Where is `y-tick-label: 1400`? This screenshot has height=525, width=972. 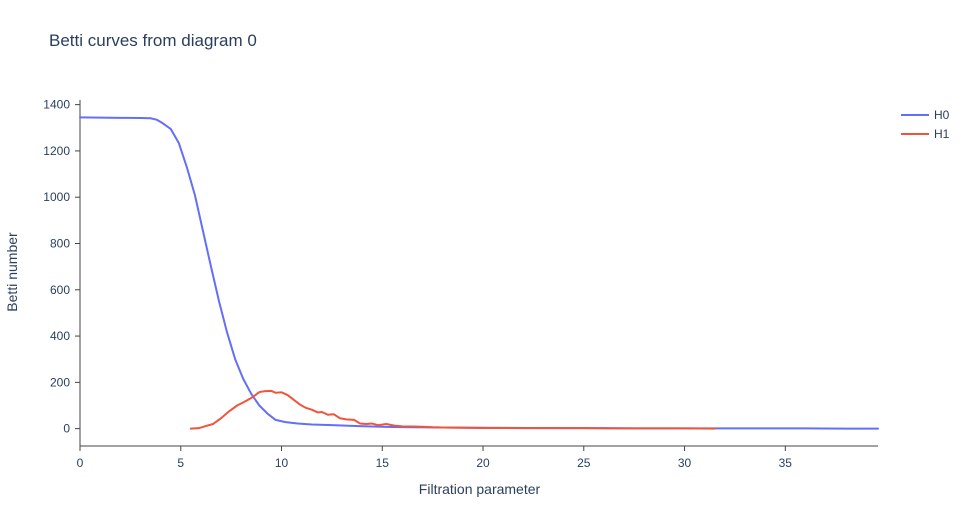 y-tick-label: 1400 is located at coordinates (56, 105).